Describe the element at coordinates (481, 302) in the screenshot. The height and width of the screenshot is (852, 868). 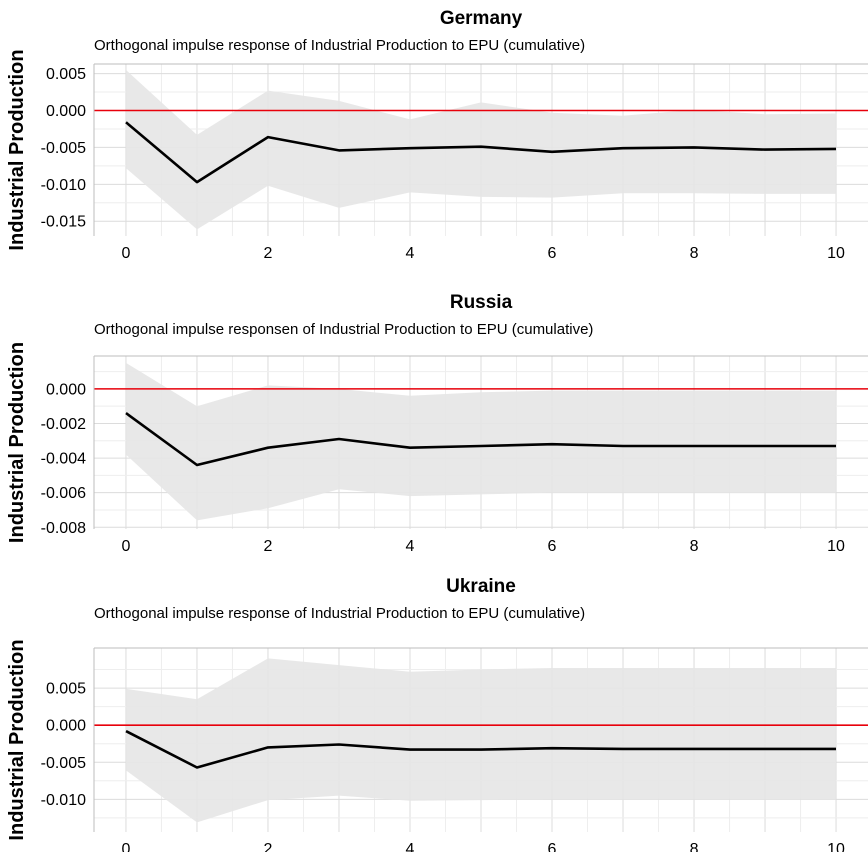
I see `chart-title: Russia` at that location.